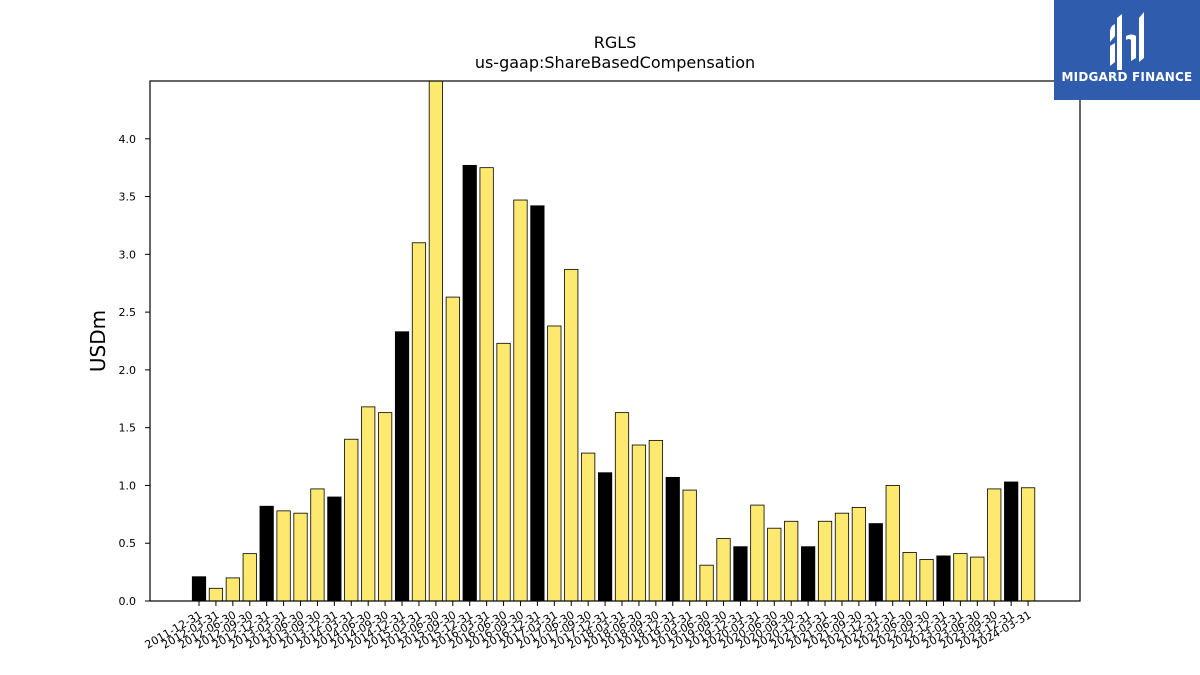 This screenshot has height=675, width=1200. What do you see at coordinates (128, 197) in the screenshot?
I see `y-tick-label: 3.5` at bounding box center [128, 197].